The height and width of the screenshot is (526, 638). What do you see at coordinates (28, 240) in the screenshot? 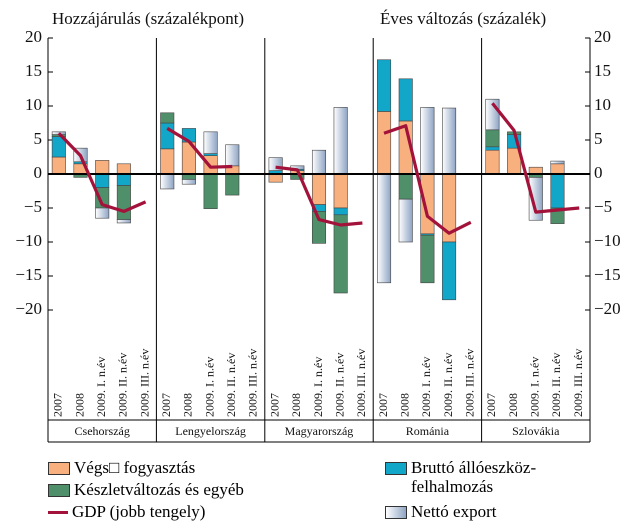
I see `y-tick-label: −10` at bounding box center [28, 240].